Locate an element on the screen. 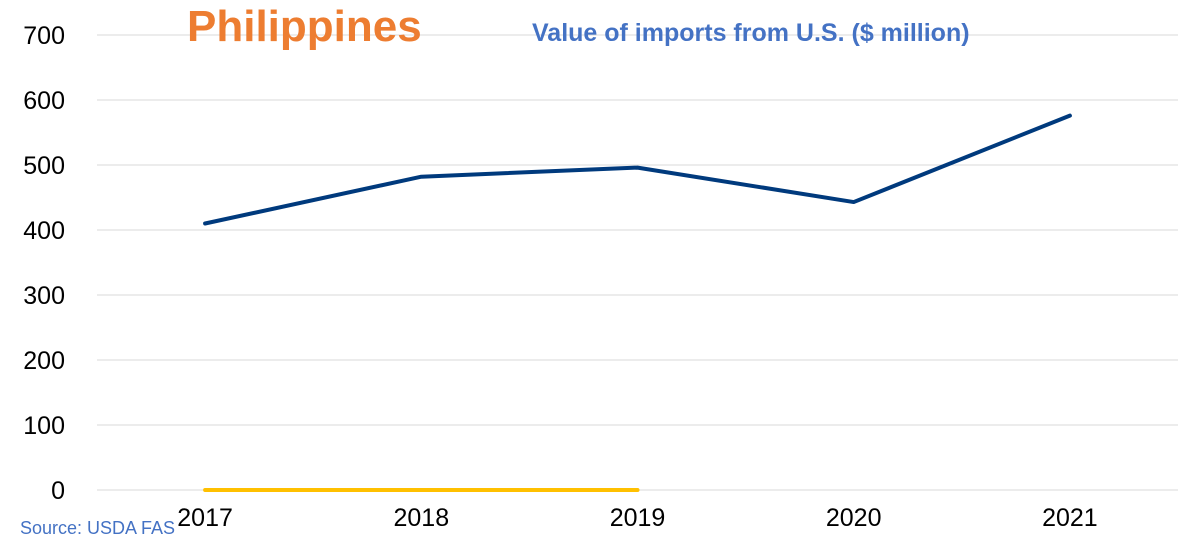 This screenshot has width=1200, height=547. y-tick-label: 700 is located at coordinates (44, 36).